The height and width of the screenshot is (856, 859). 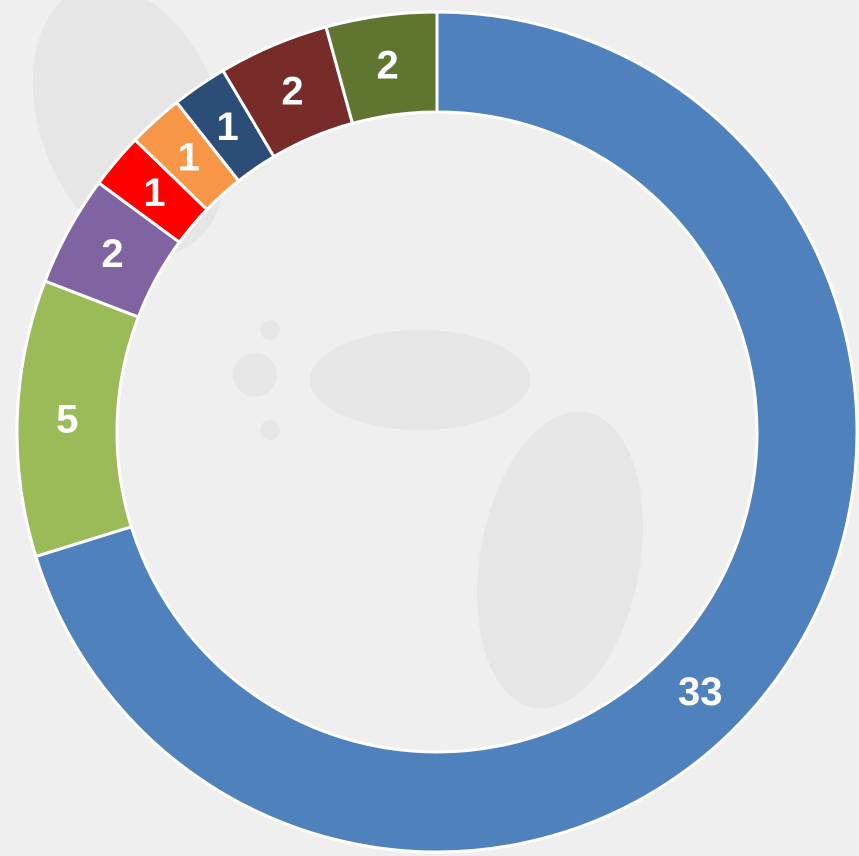 What do you see at coordinates (700, 692) in the screenshot?
I see `data-label: 33` at bounding box center [700, 692].